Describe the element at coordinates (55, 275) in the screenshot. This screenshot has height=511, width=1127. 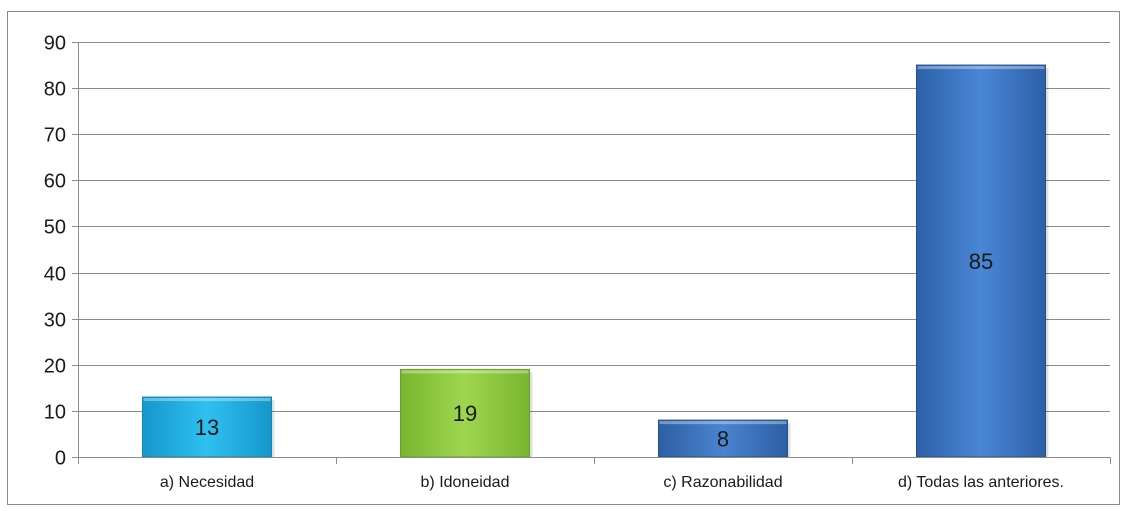
I see `y-tick-label: 40` at that location.